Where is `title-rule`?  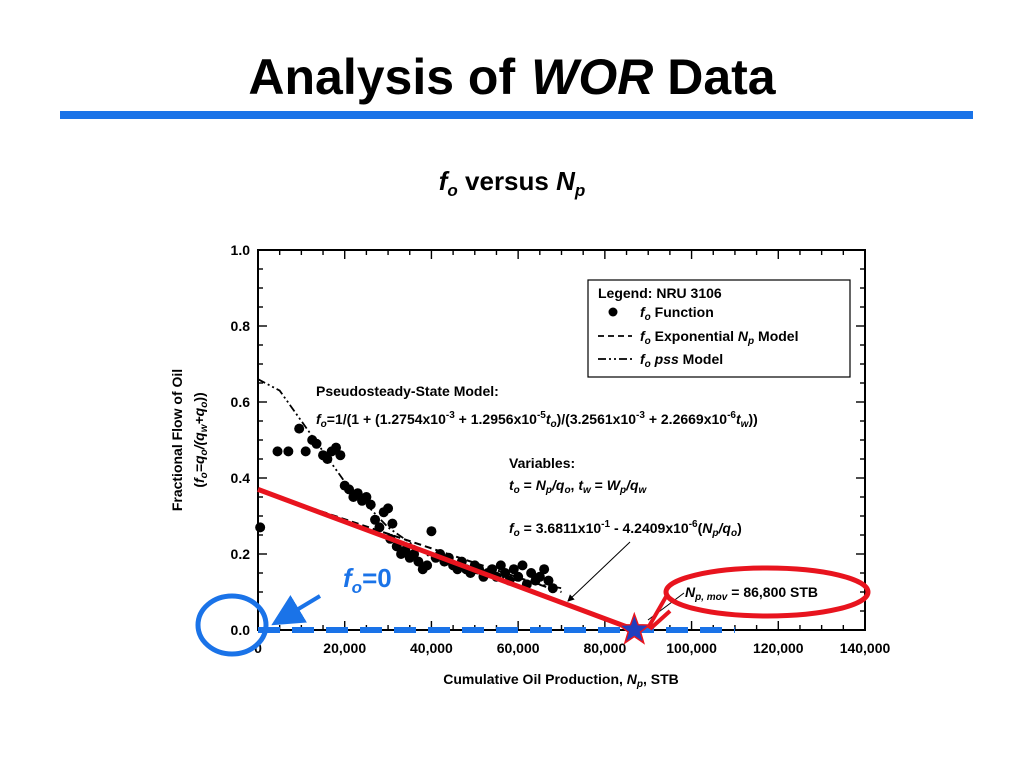 title-rule is located at coordinates (516, 115).